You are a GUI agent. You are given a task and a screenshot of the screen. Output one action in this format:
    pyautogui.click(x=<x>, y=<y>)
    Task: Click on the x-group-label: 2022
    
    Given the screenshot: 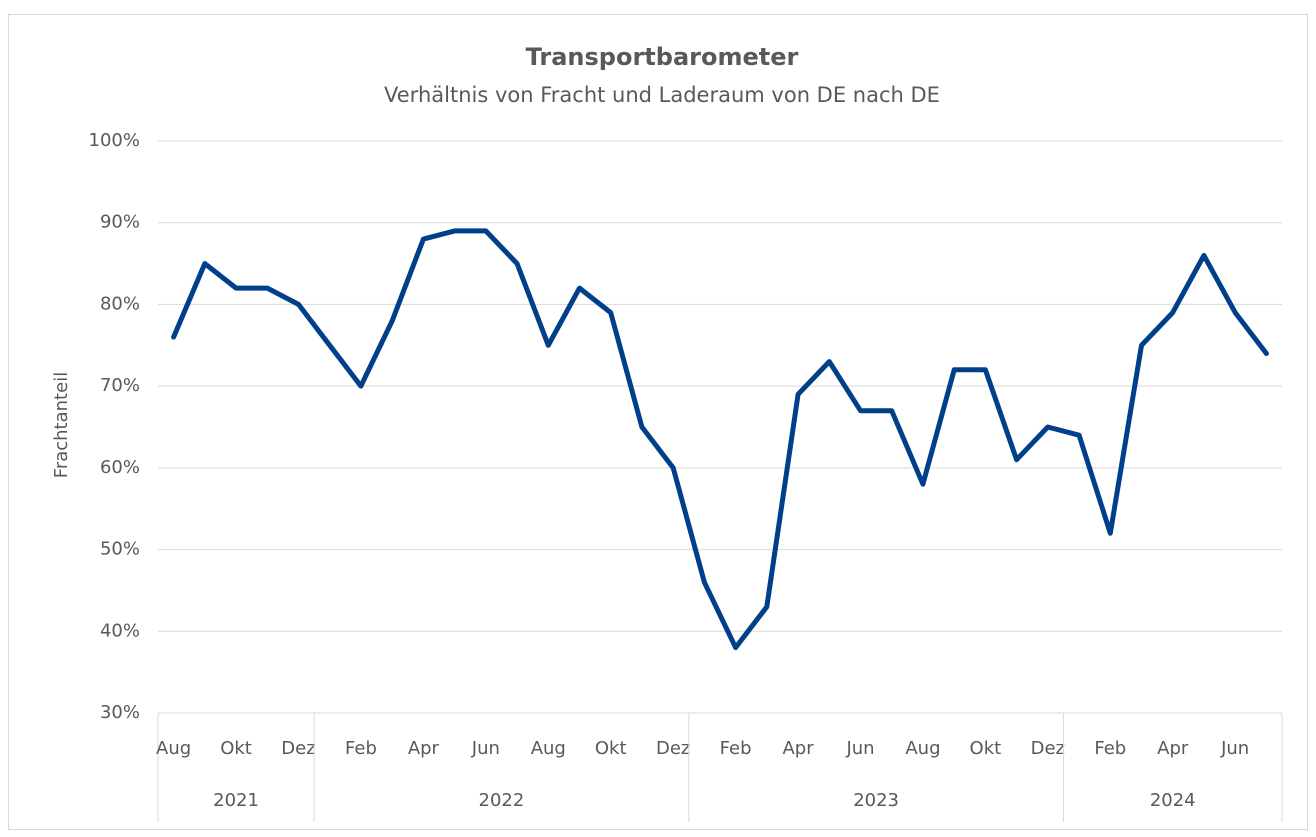 What is the action you would take?
    pyautogui.click(x=502, y=800)
    